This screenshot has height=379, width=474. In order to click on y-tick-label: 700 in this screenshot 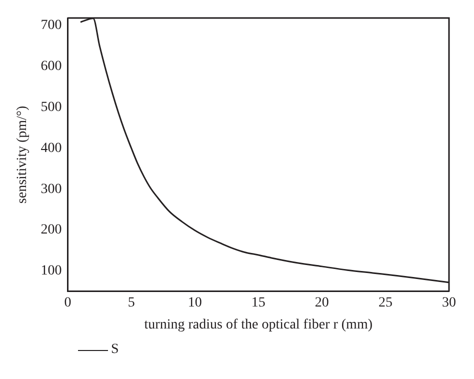, I will do `click(51, 26)`.